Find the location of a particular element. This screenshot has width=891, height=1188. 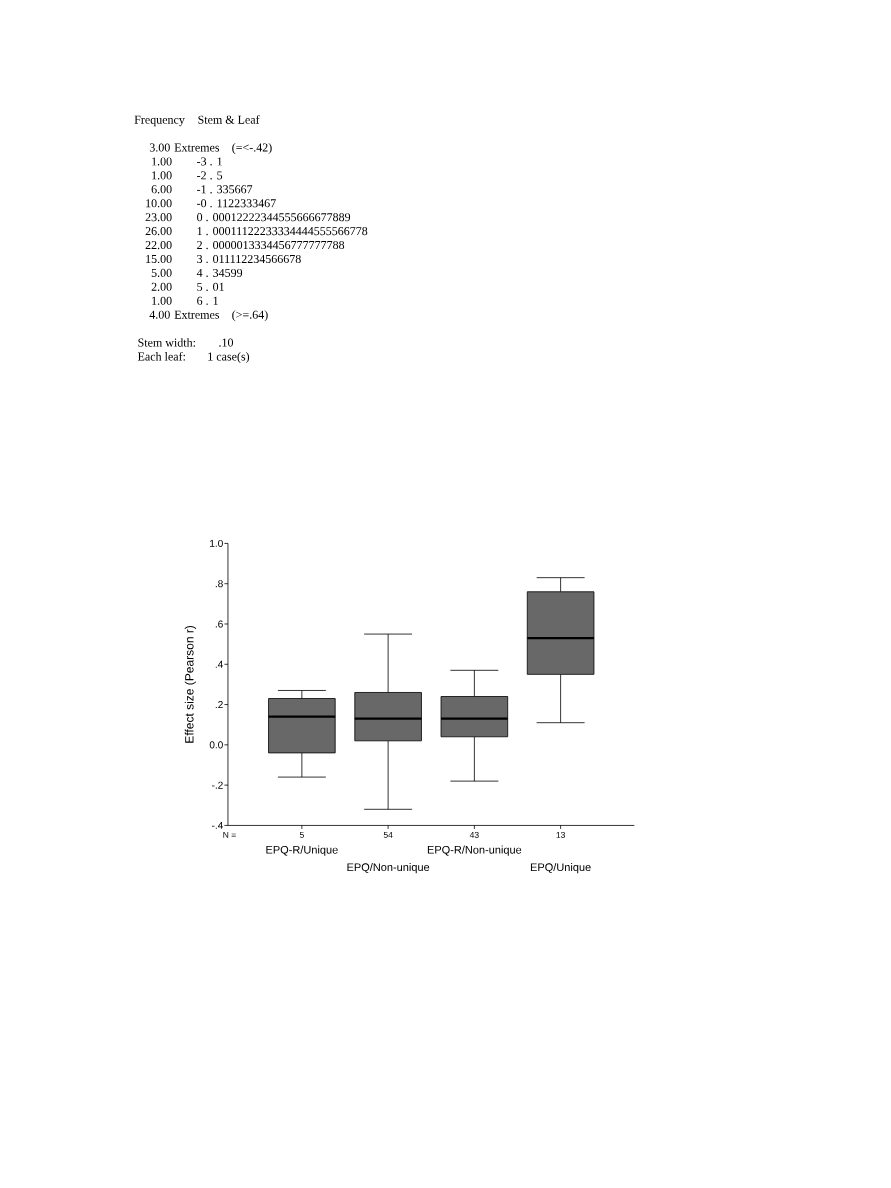

text: -1 . 335667 is located at coordinates (225, 189).